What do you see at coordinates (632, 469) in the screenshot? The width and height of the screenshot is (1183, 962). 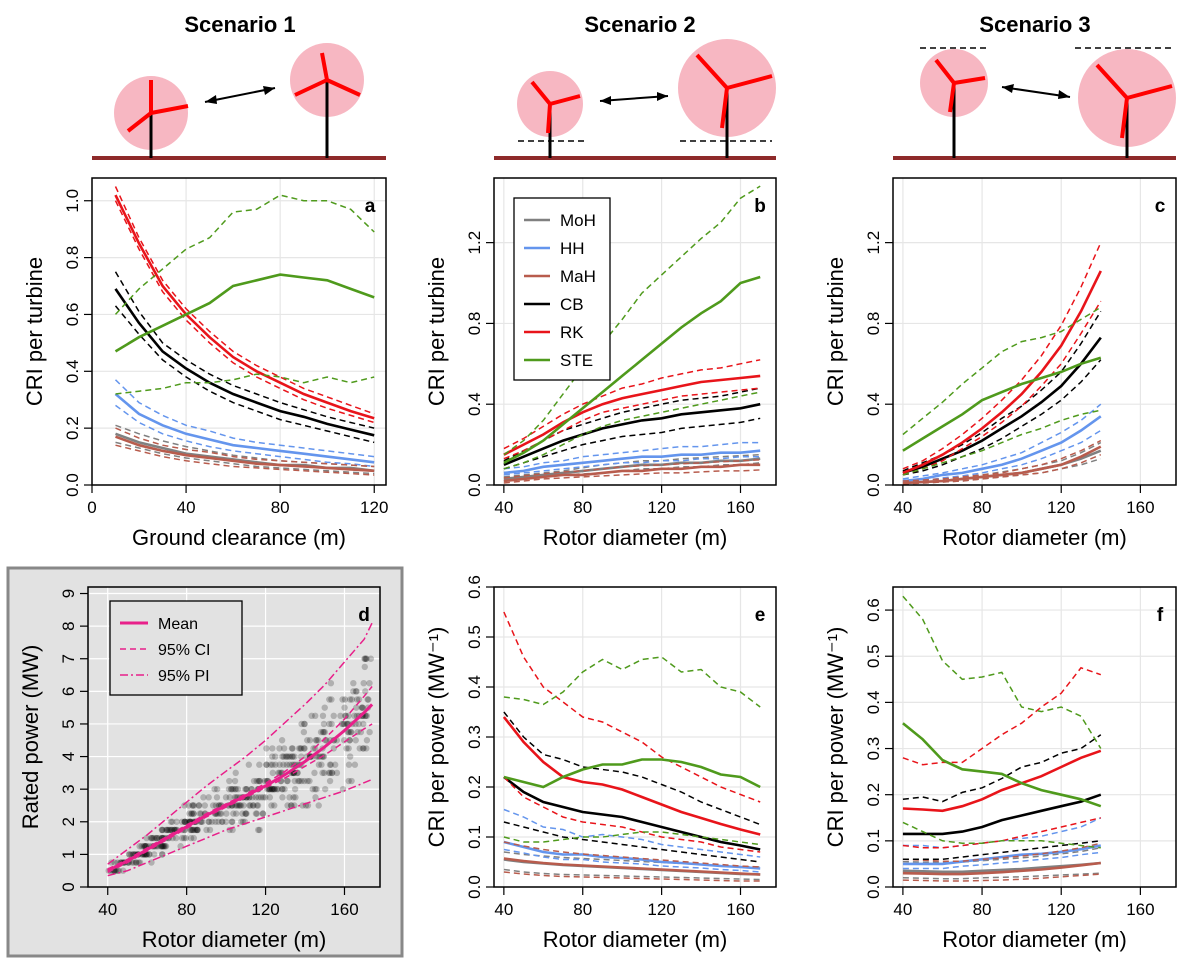 I see `series-MaH-ci-high` at bounding box center [632, 469].